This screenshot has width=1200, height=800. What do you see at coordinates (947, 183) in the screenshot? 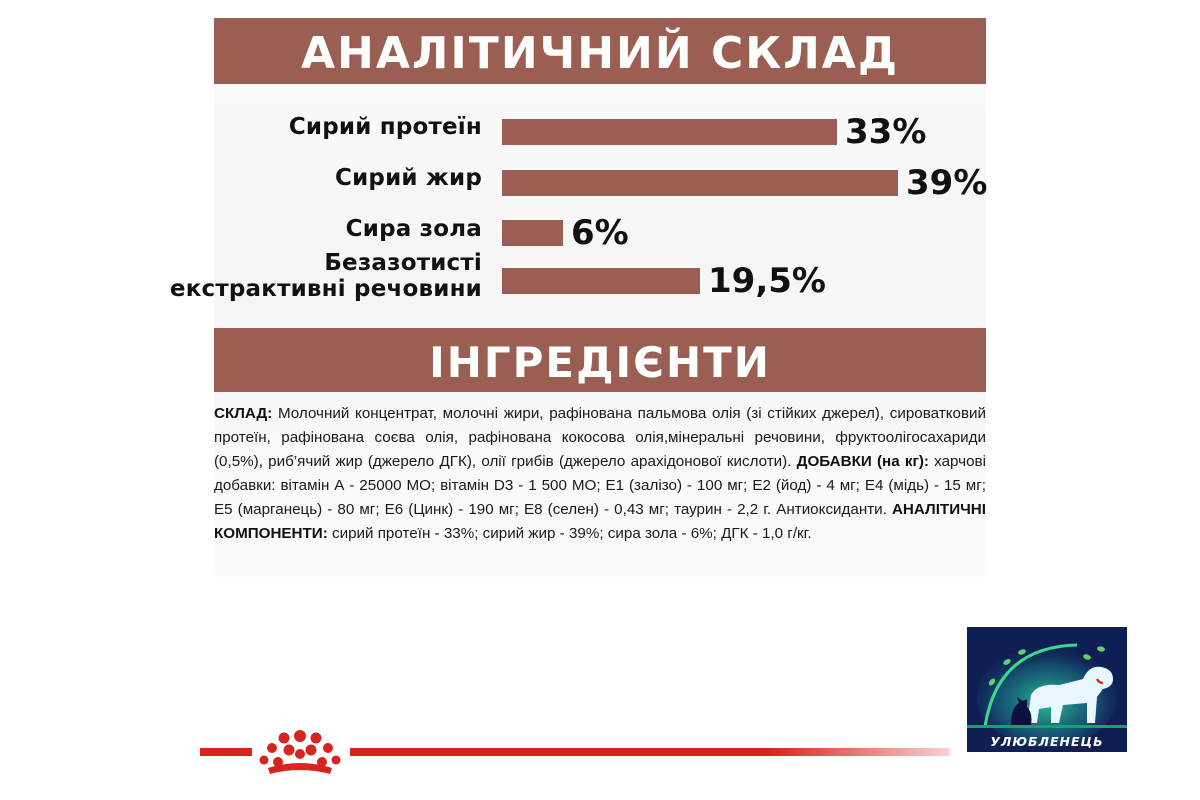
I see `percent-fat: 39%` at bounding box center [947, 183].